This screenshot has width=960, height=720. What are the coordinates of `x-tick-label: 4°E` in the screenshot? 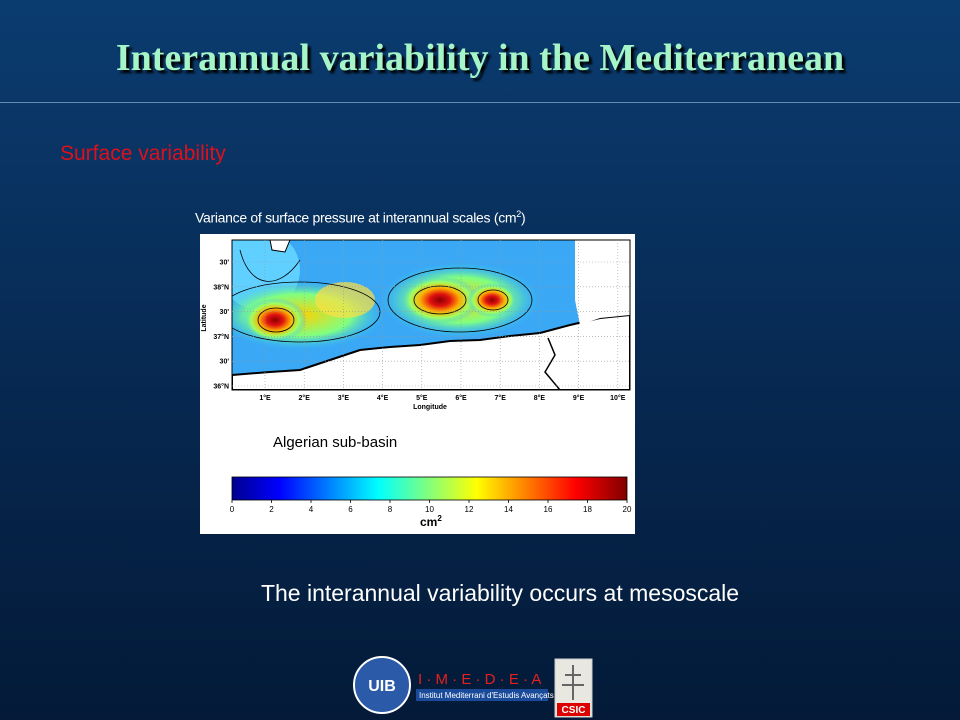 It's located at (383, 398).